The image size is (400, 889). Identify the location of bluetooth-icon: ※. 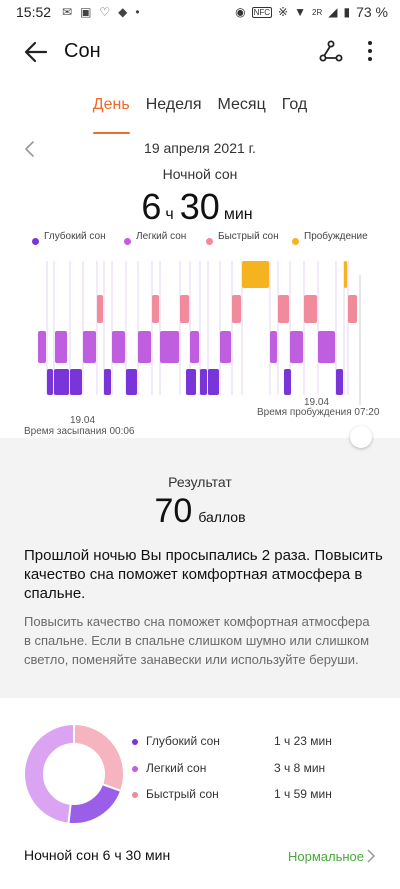
(283, 12).